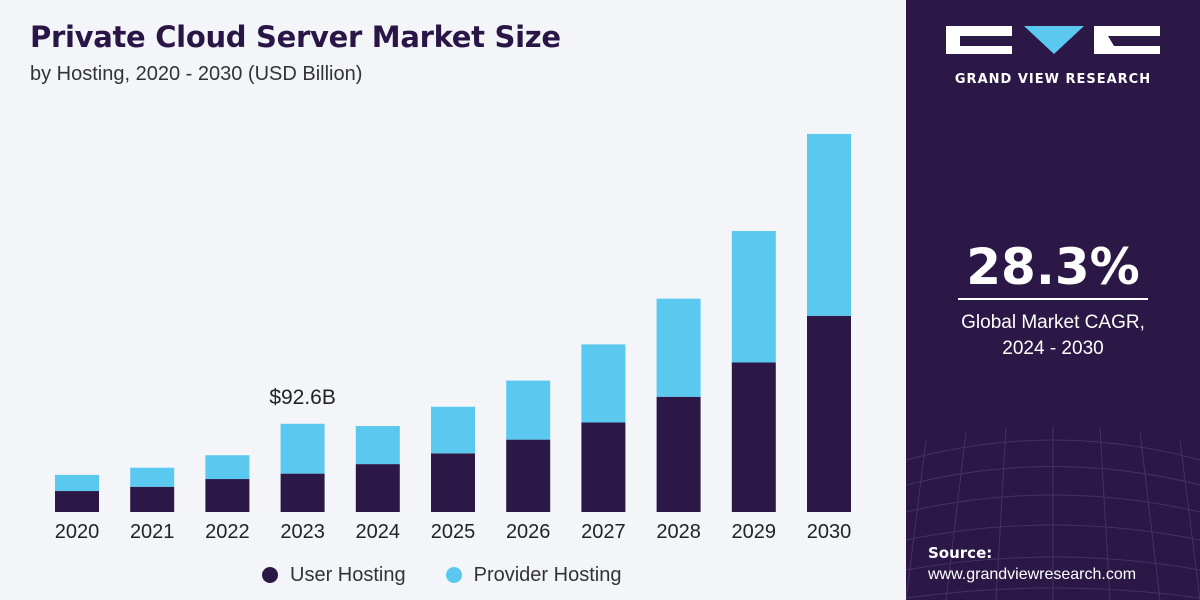  I want to click on chart-subtitle: by Hosting, 2020 - 2030 (USD Billion), so click(196, 74).